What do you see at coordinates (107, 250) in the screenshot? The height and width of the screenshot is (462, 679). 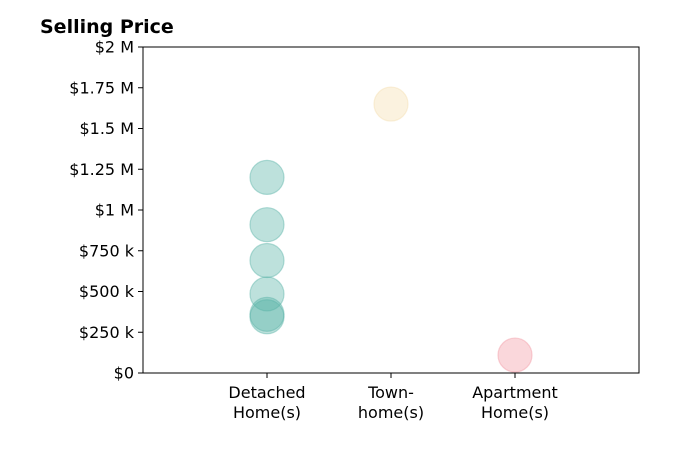 I see `y-tick-label: $750 k` at bounding box center [107, 250].